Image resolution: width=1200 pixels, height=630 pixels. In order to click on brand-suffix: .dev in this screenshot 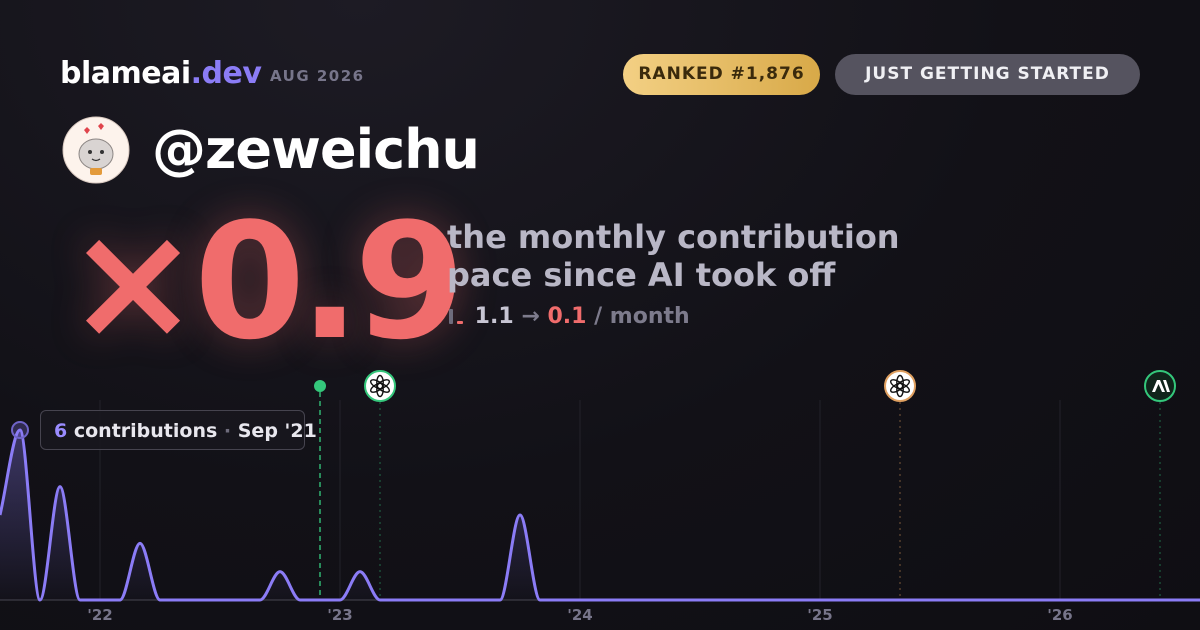, I will do `click(226, 73)`.